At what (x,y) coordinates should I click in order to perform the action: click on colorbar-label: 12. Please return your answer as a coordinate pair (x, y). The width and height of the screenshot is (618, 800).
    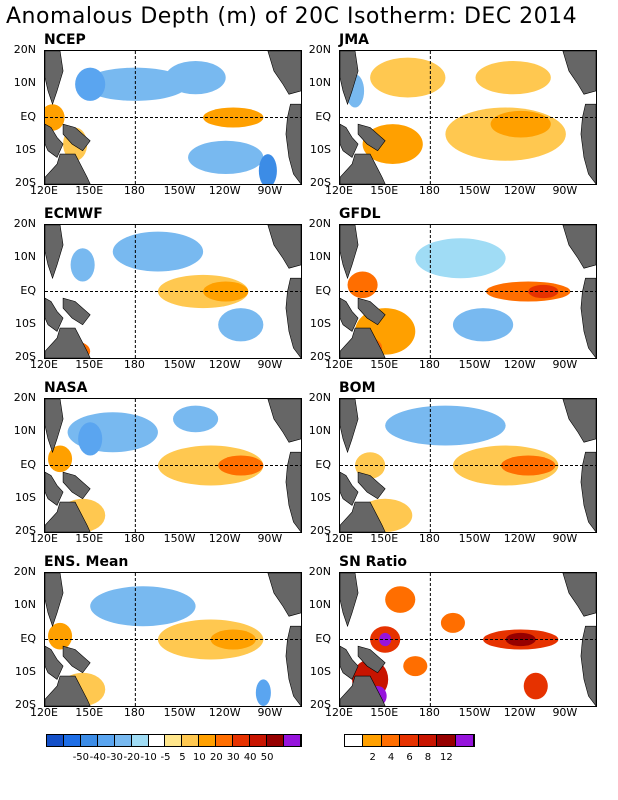
    Looking at the image, I should click on (446, 757).